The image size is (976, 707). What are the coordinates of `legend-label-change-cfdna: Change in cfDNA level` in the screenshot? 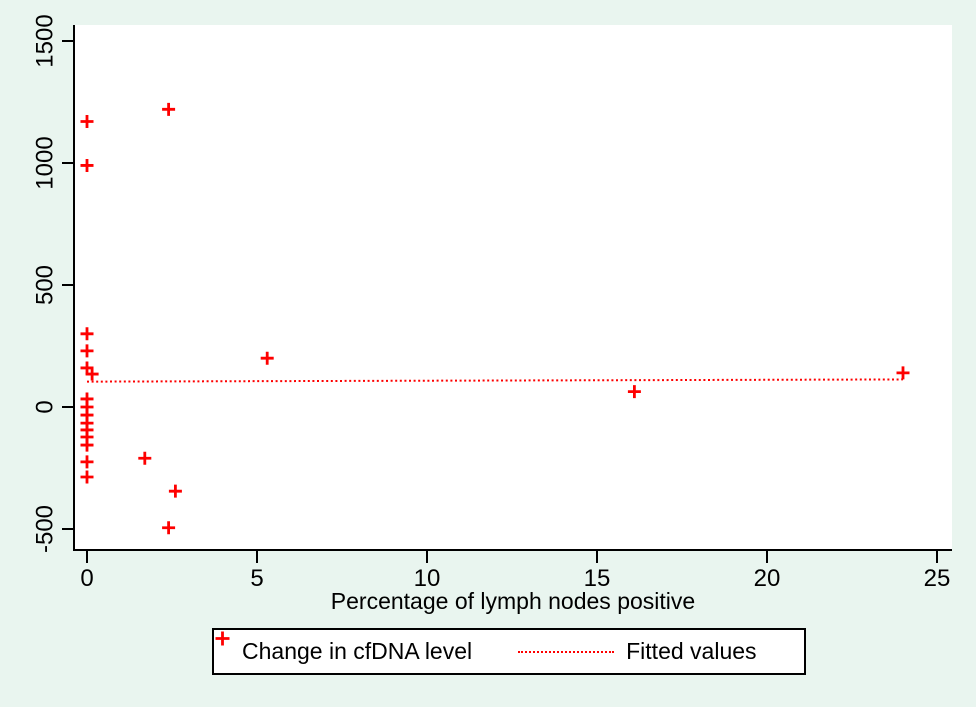 It's located at (357, 651).